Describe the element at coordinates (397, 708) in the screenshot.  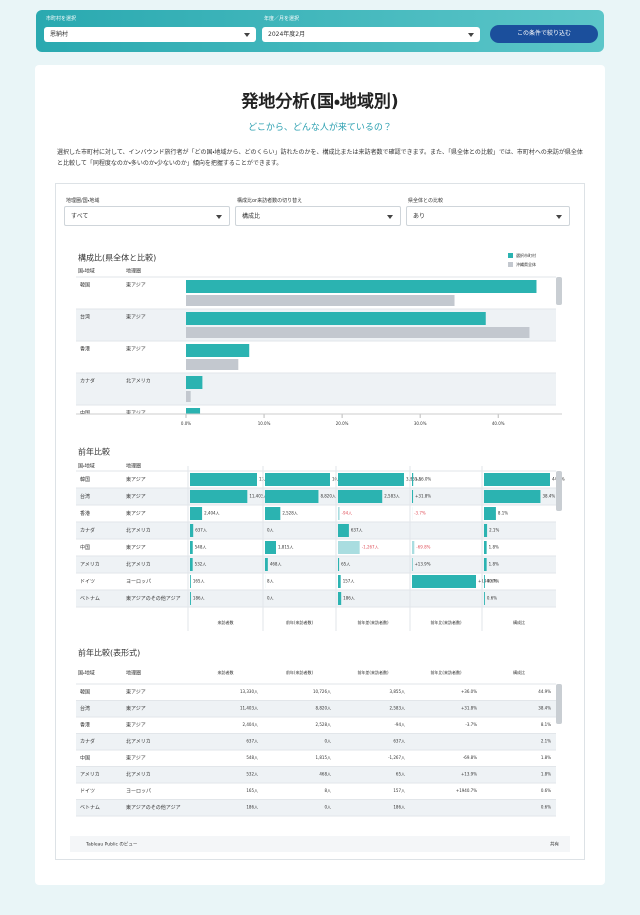
I see `cell: 2,583人` at that location.